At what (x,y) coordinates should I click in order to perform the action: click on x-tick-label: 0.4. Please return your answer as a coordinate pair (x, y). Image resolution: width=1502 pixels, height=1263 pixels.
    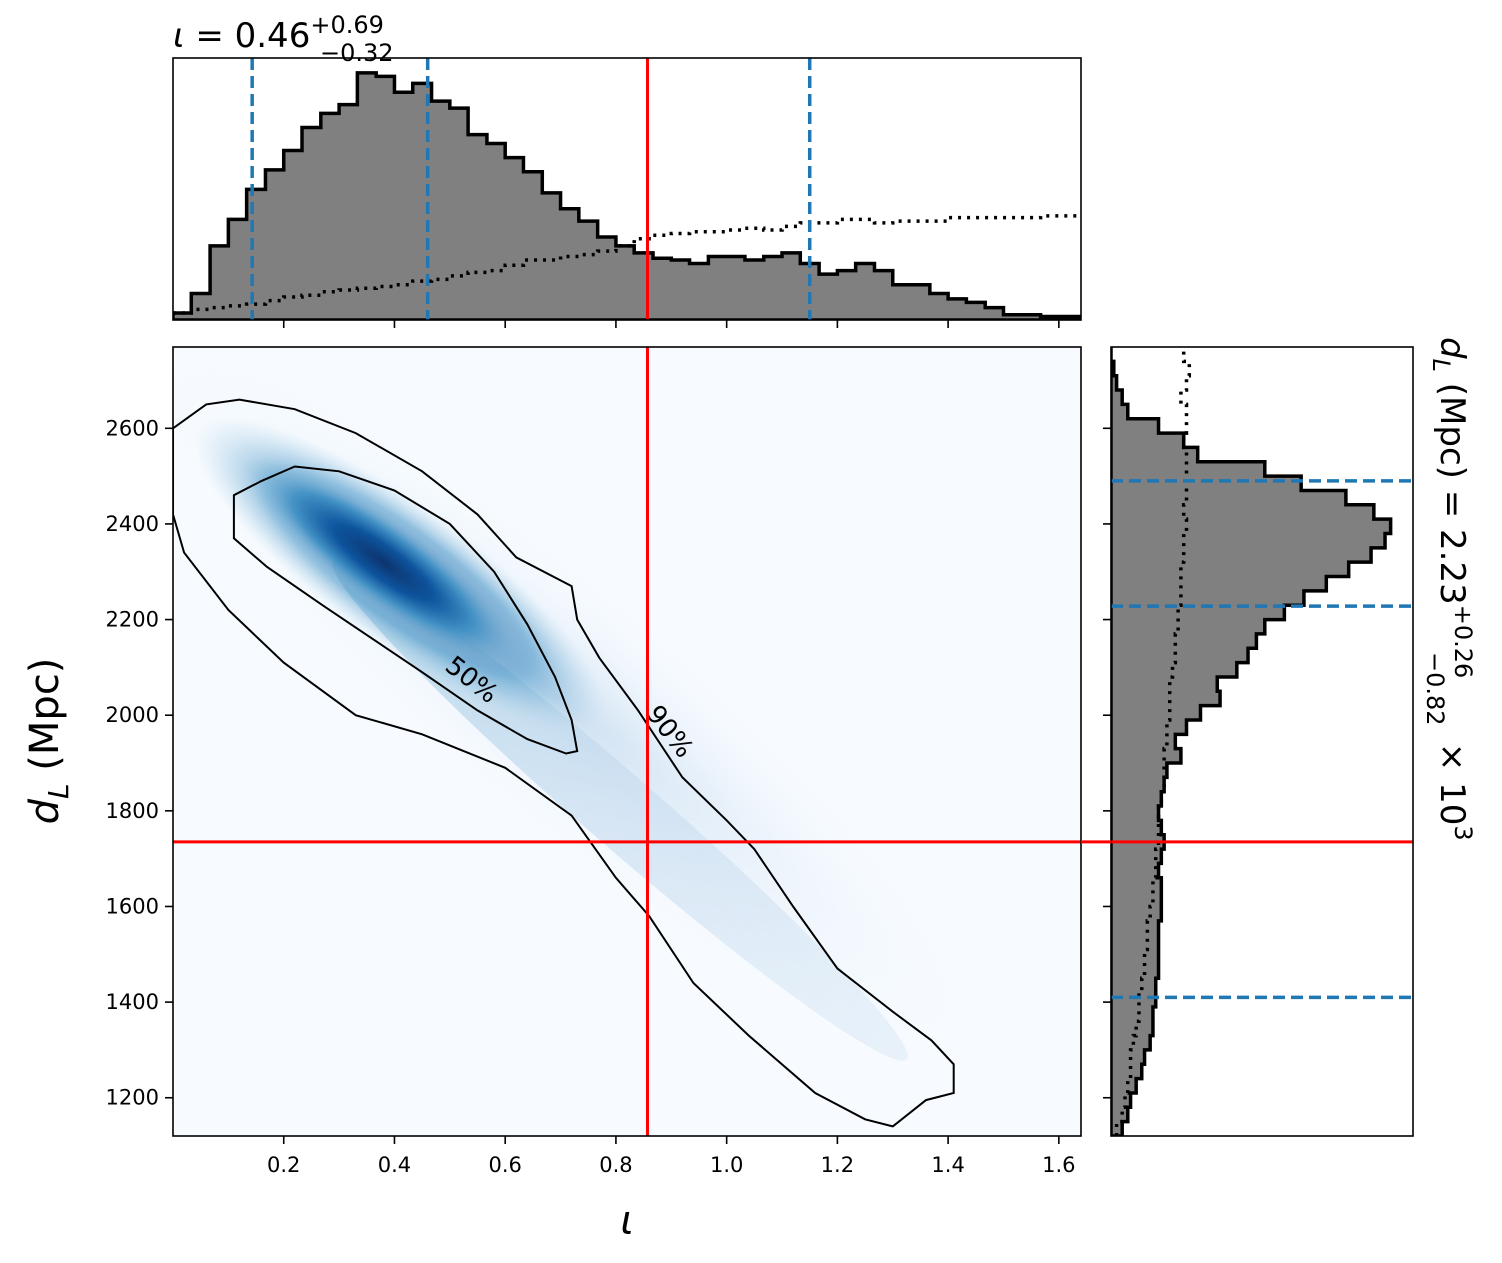
    Looking at the image, I should click on (394, 1165).